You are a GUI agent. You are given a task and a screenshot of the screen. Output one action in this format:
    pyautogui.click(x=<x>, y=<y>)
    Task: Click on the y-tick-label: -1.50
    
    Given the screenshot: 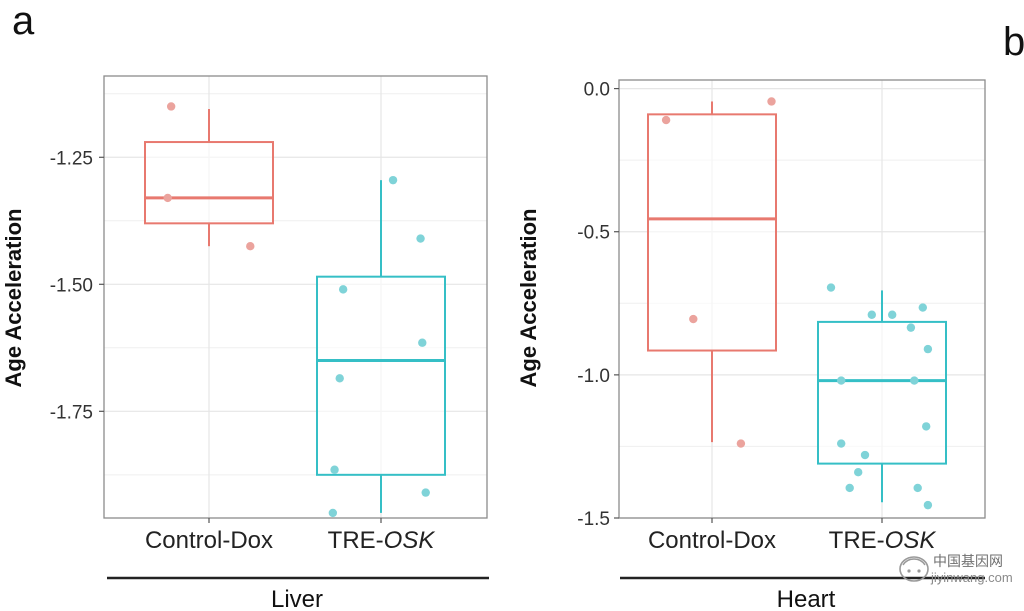 What is the action you would take?
    pyautogui.click(x=71, y=285)
    